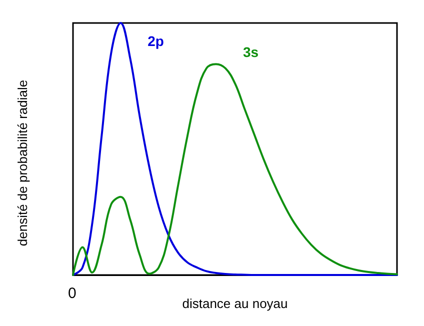 Image resolution: width=424 pixels, height=326 pixels. I want to click on series-label: 3s, so click(250, 52).